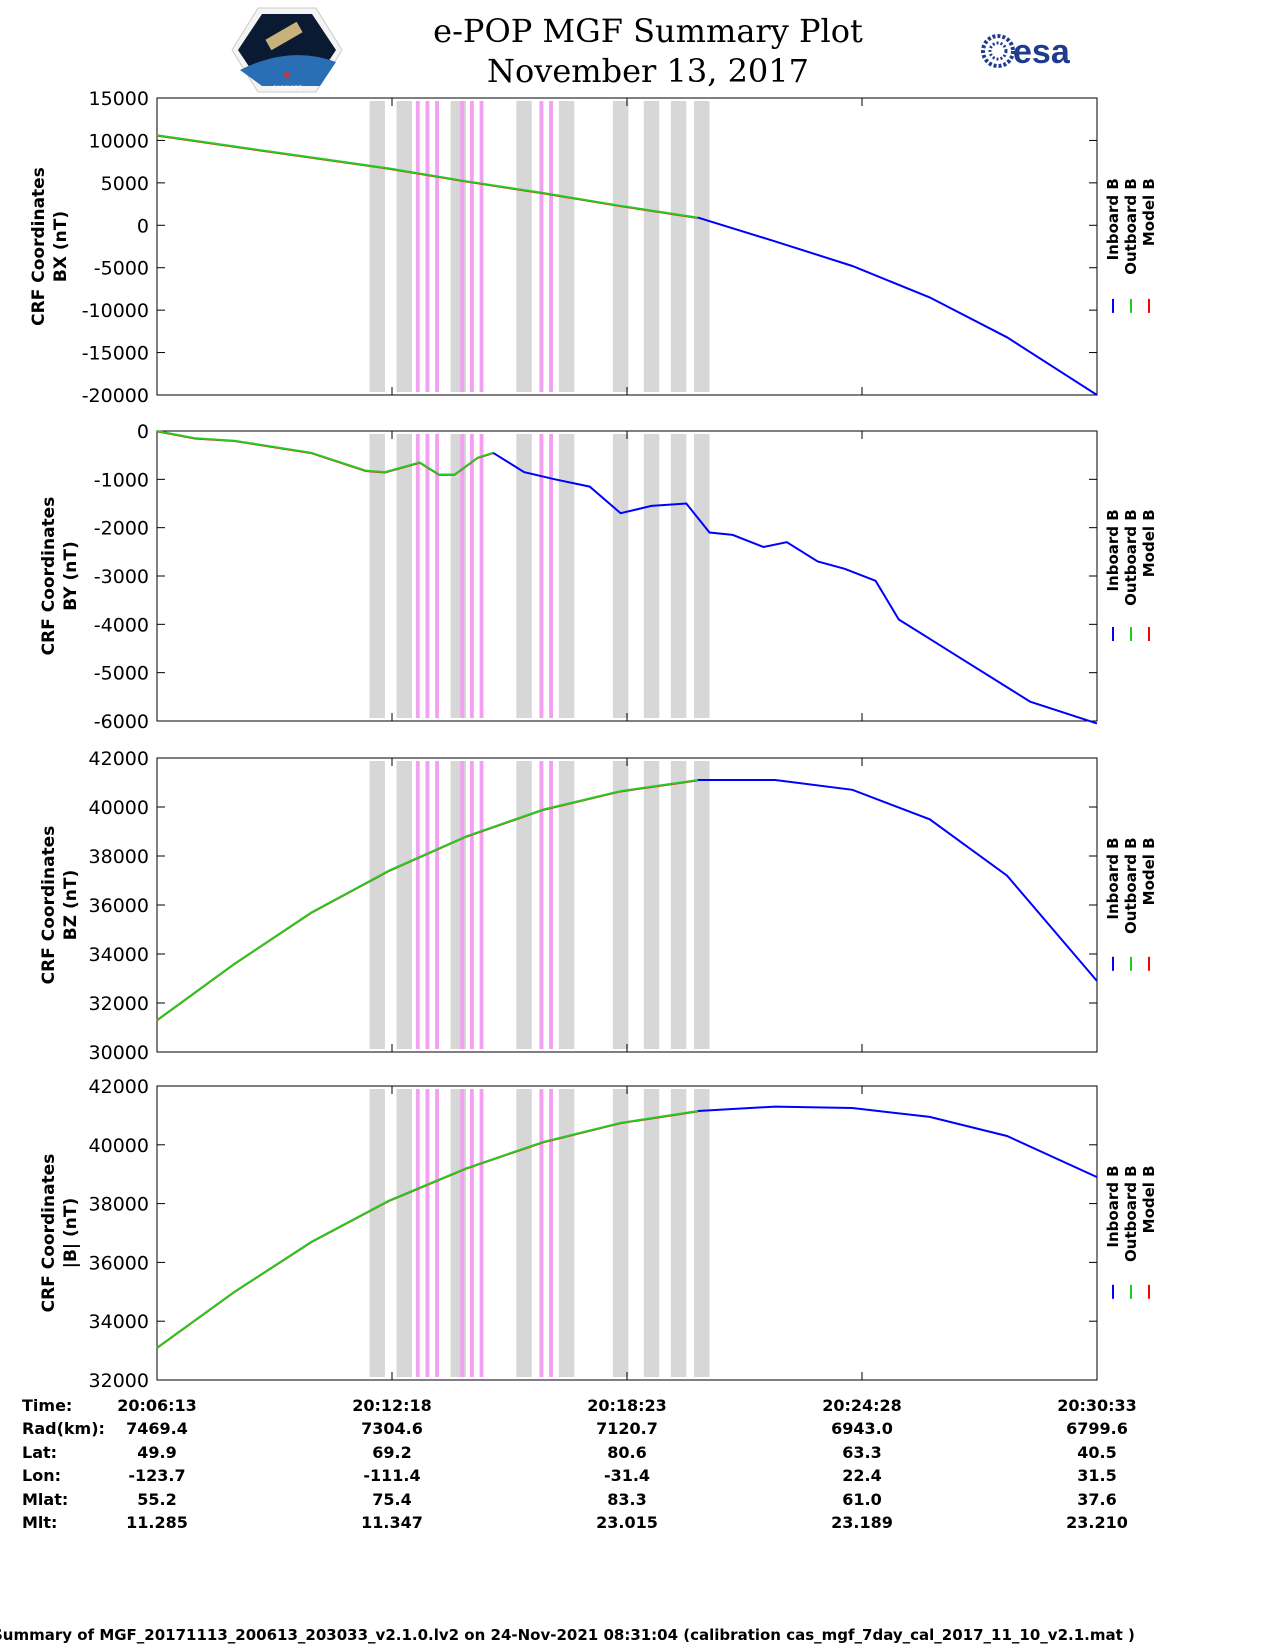 The width and height of the screenshot is (1275, 1650). What do you see at coordinates (121, 577) in the screenshot?
I see `y-tick-label: -3000` at bounding box center [121, 577].